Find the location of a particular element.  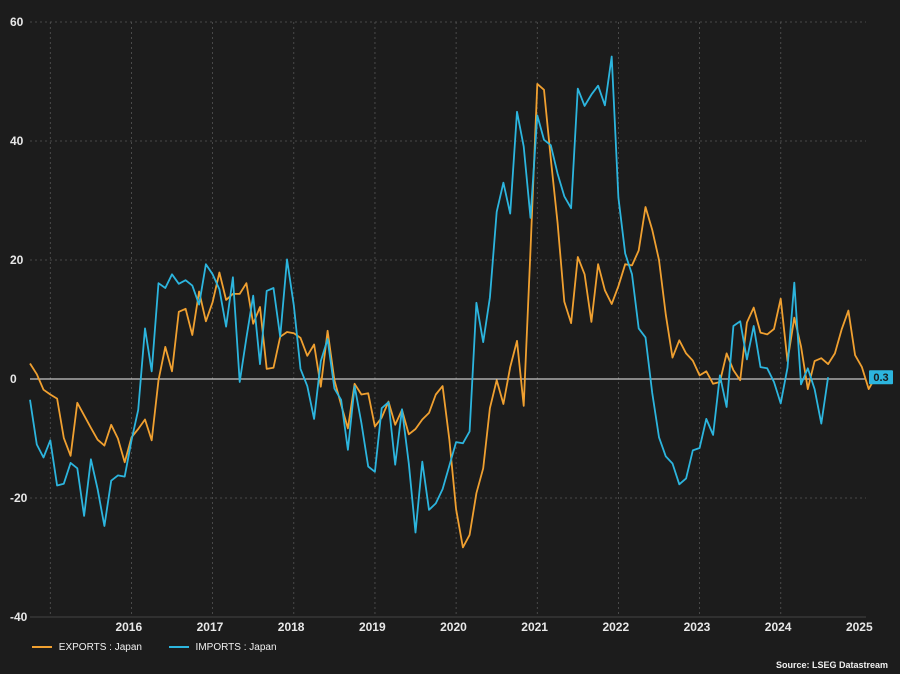

legend-item-exports: EXPORTS : Japan is located at coordinates (87, 647).